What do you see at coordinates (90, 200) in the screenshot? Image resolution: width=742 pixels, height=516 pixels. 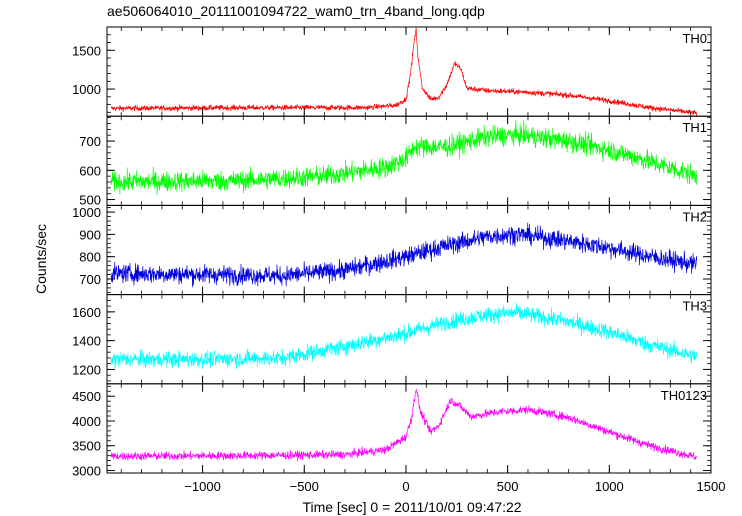 I see `y-tick-label: 500` at bounding box center [90, 200].